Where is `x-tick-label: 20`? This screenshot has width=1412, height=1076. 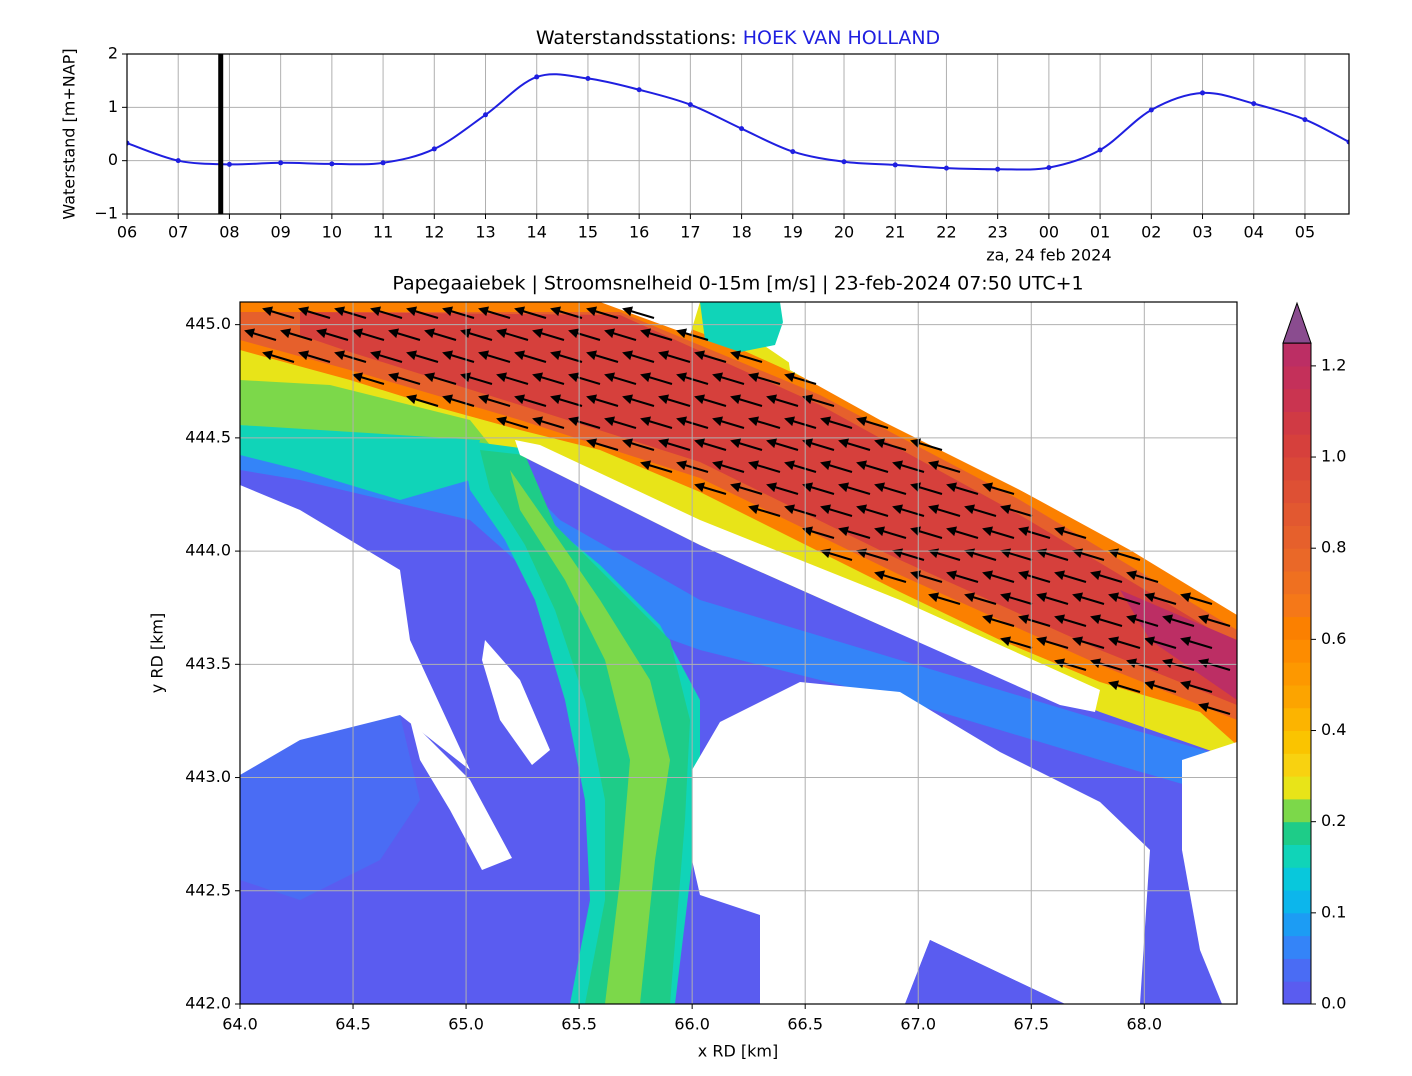
x-tick-label: 20 is located at coordinates (844, 232).